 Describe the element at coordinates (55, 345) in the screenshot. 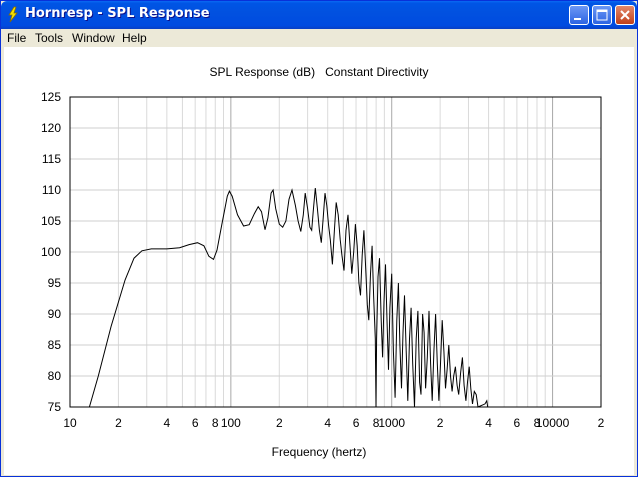

I see `y-tick-label: 85` at that location.